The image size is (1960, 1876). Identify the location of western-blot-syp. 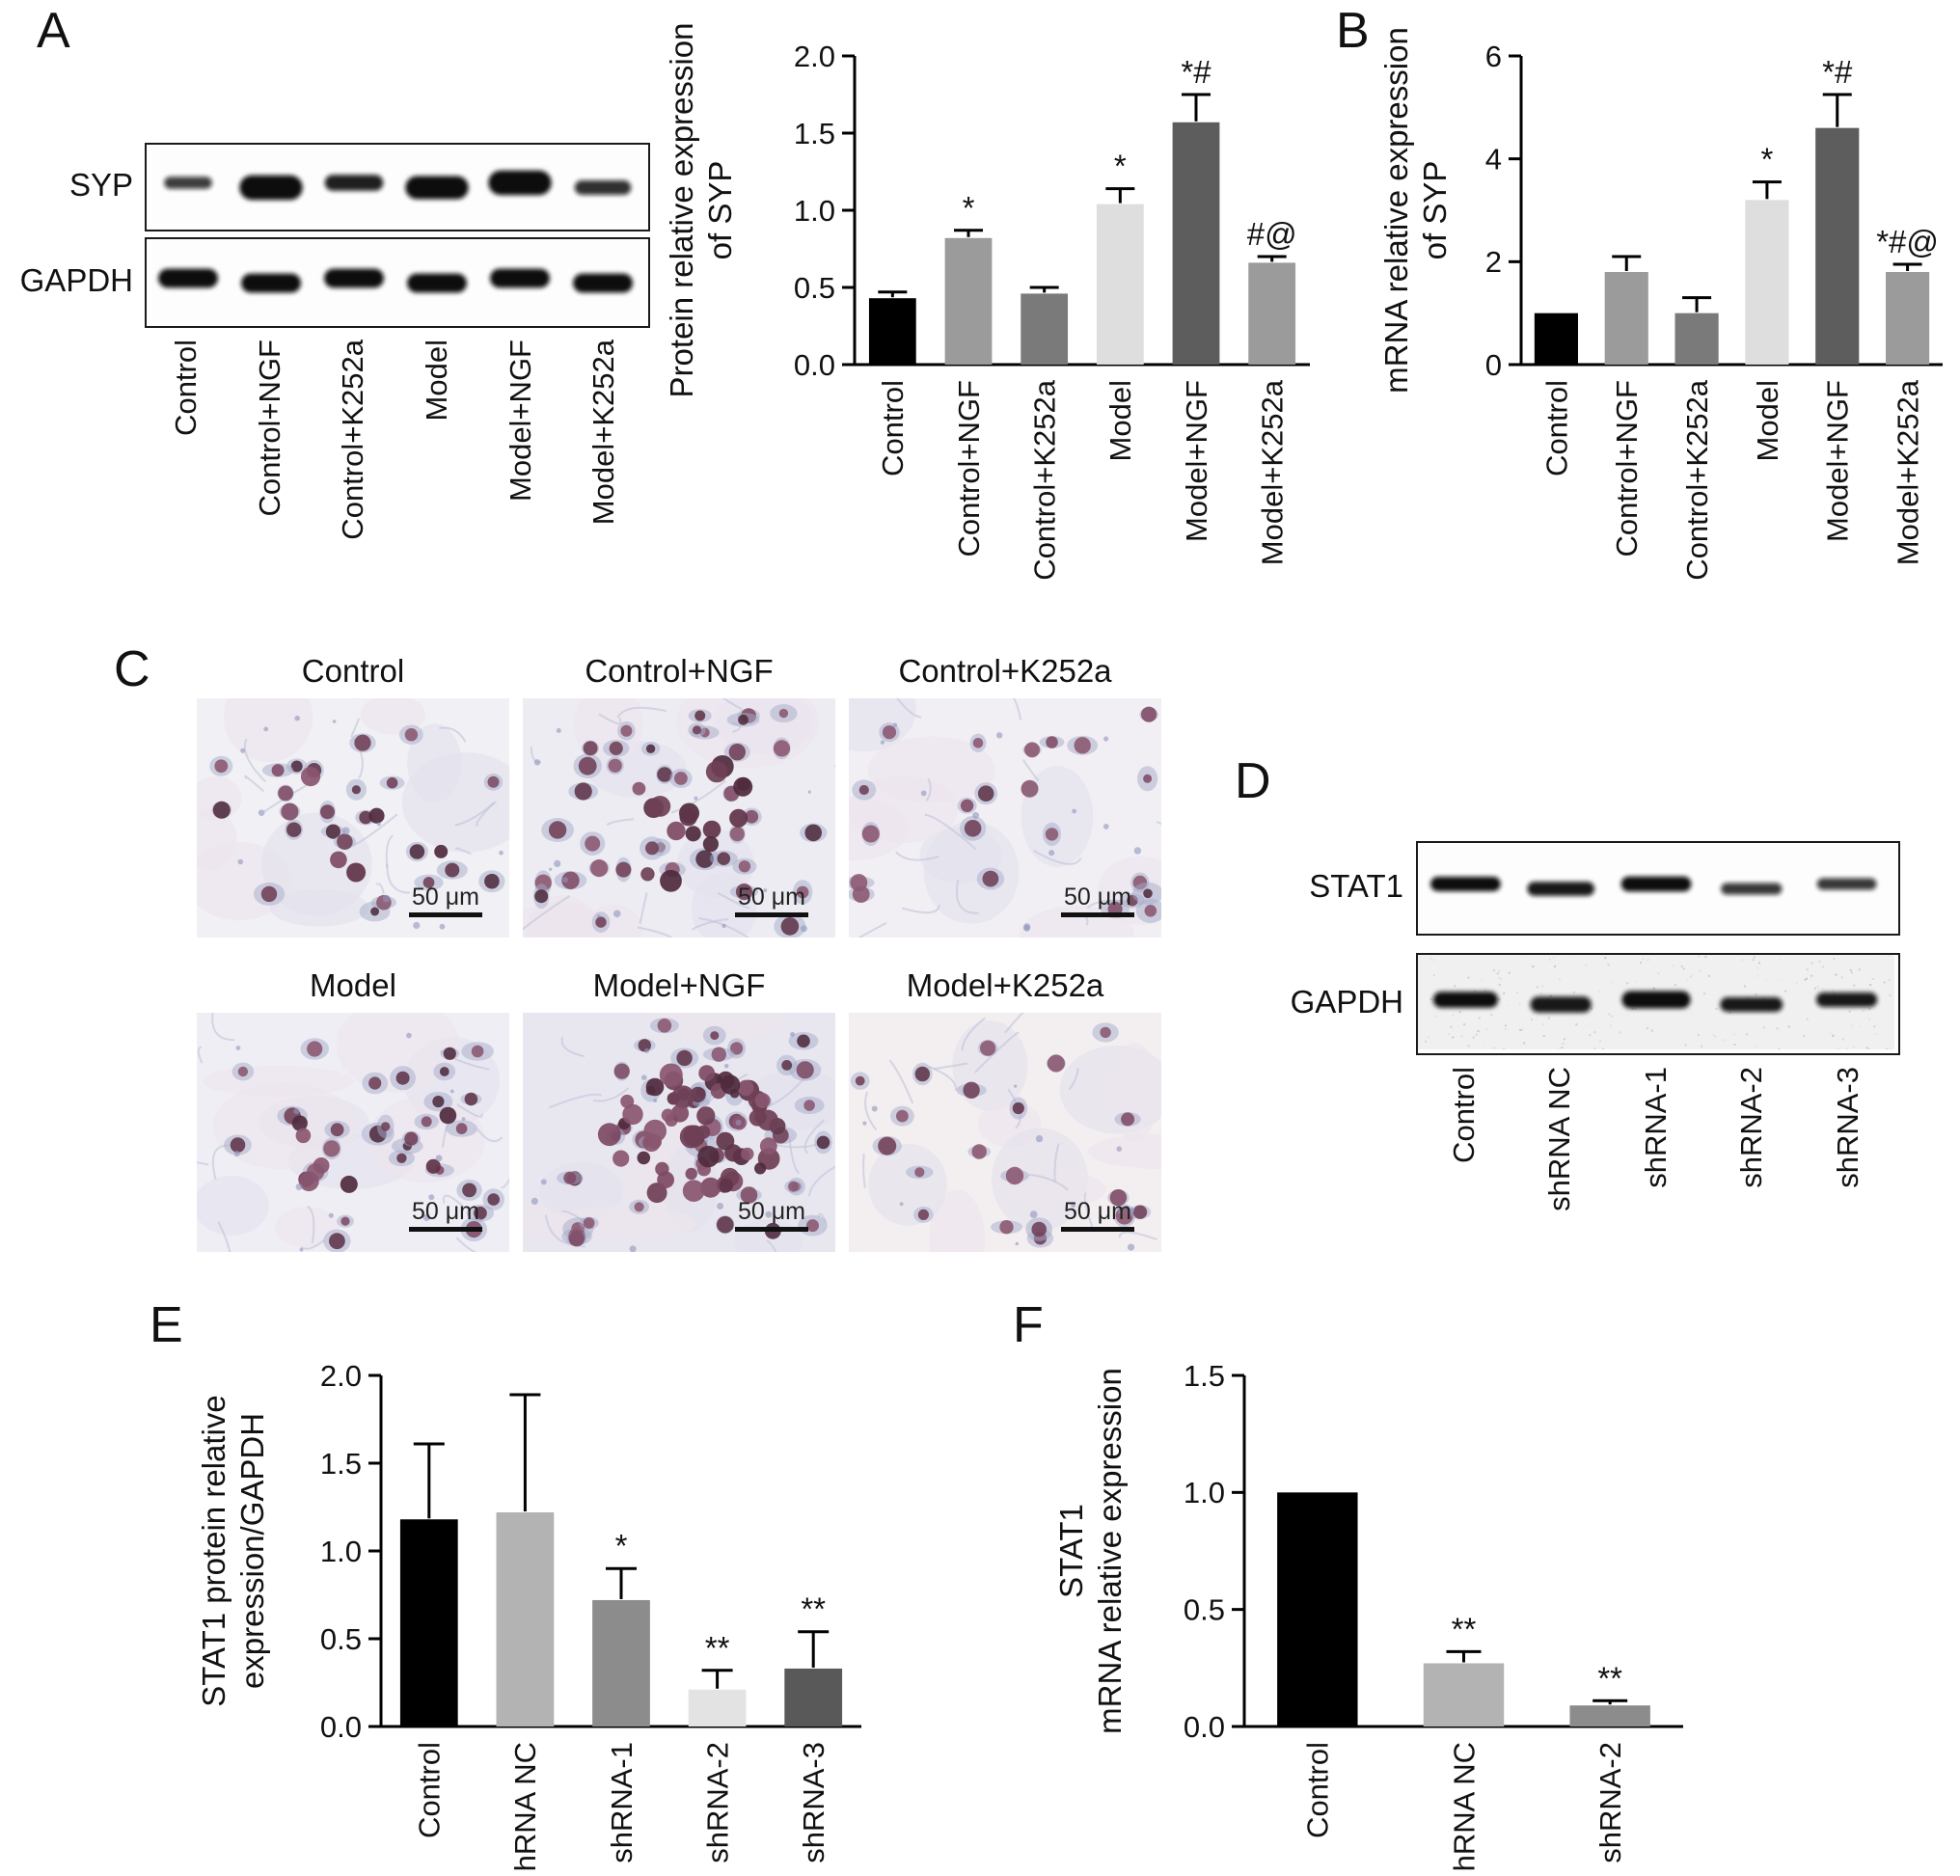
(397, 187).